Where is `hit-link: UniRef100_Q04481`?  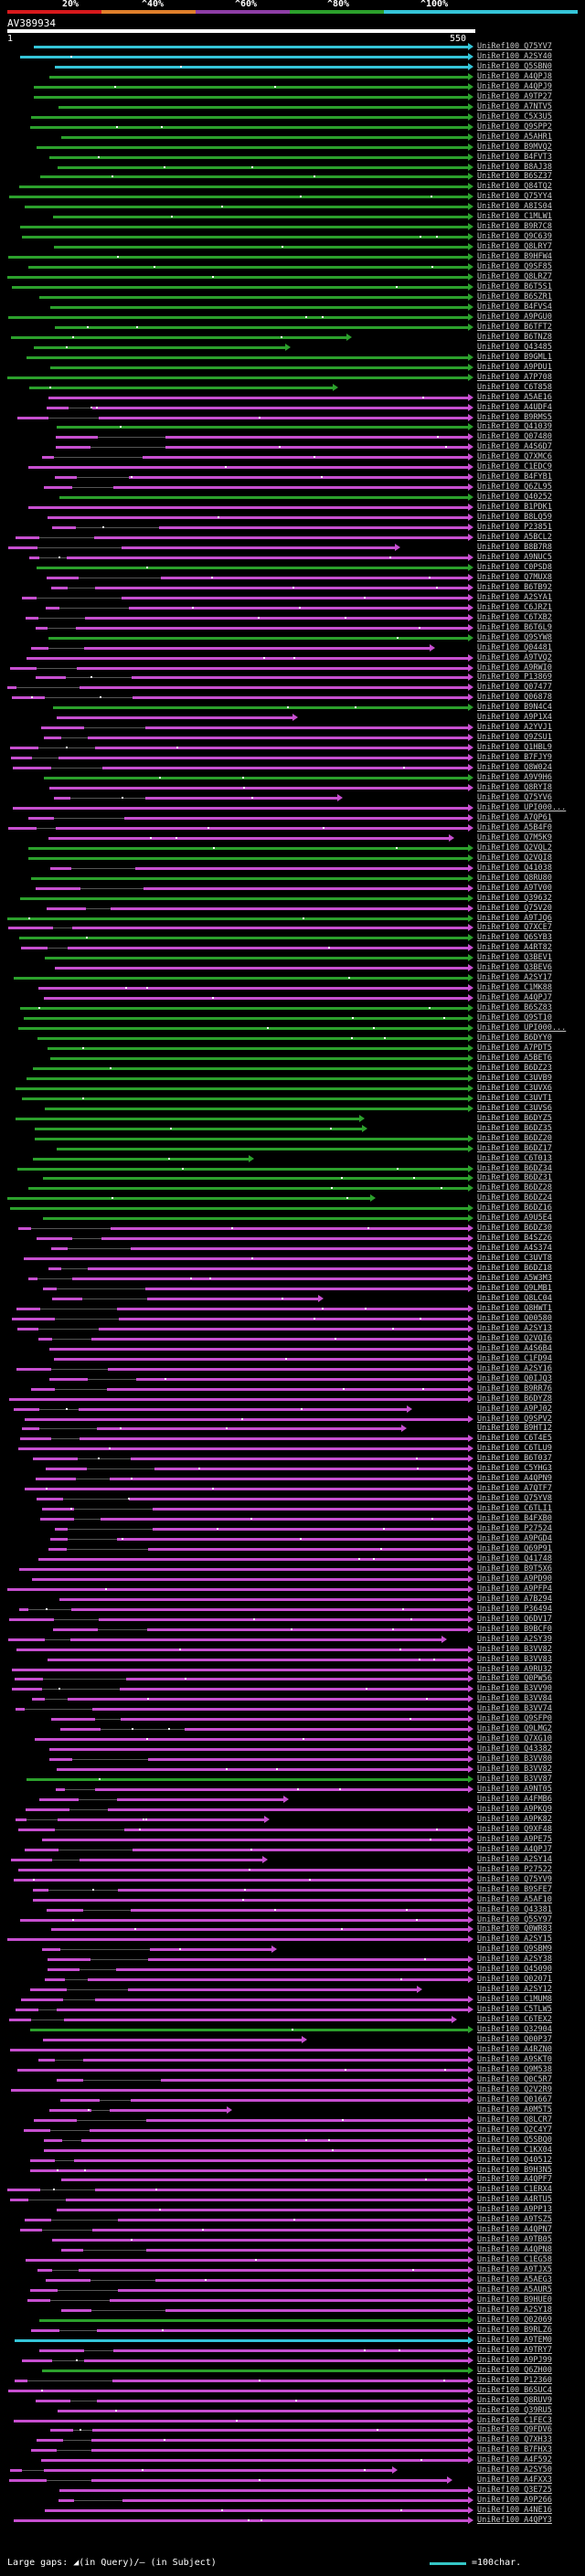 hit-link: UniRef100_Q04481 is located at coordinates (514, 647).